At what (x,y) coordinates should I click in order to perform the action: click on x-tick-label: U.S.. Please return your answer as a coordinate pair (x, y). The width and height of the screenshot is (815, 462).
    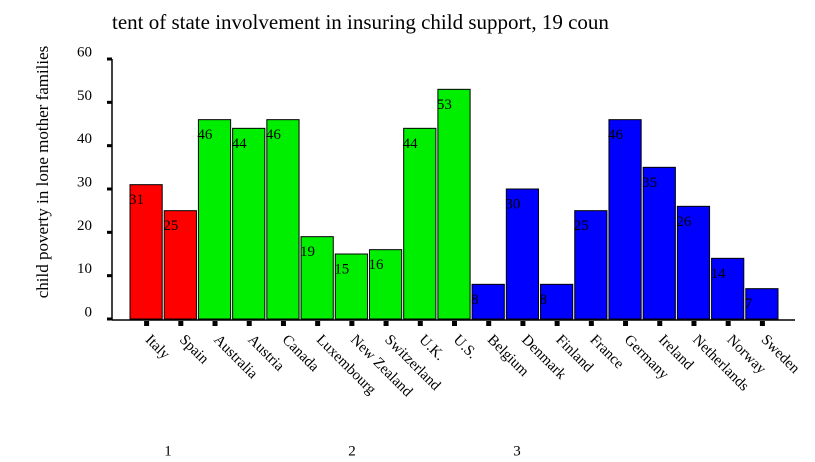
    Looking at the image, I should click on (465, 347).